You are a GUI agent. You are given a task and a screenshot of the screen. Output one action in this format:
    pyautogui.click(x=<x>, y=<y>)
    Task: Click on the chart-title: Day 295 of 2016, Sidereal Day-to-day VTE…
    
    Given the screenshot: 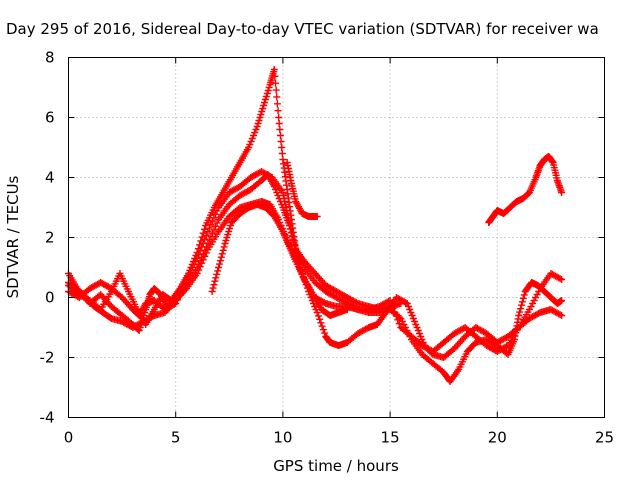 What is the action you would take?
    pyautogui.click(x=302, y=29)
    